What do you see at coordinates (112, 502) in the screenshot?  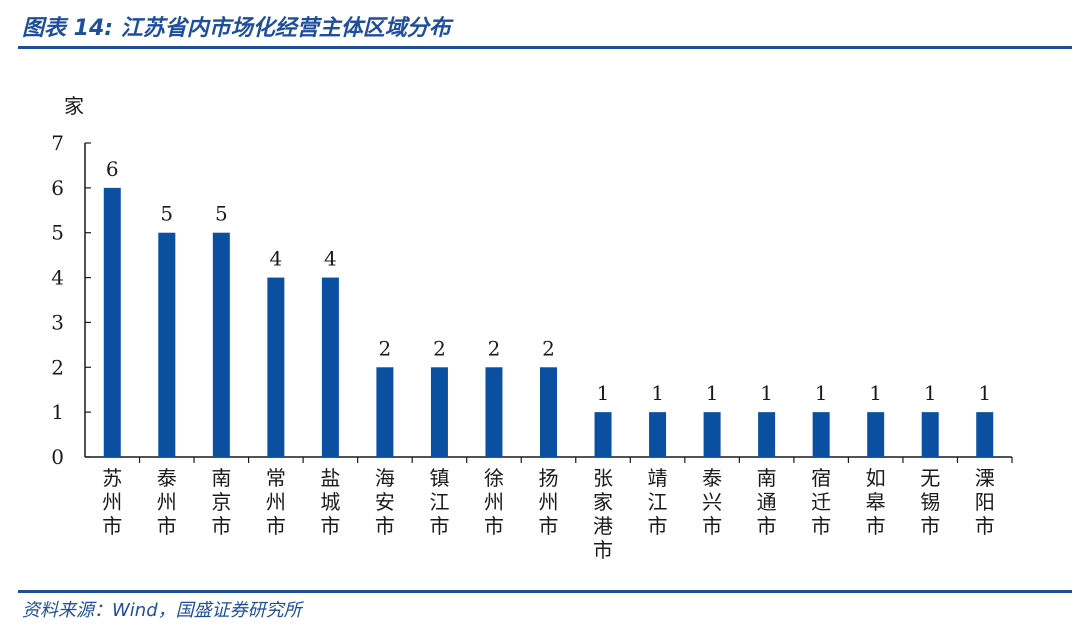 I see `category-label: 苏州市` at bounding box center [112, 502].